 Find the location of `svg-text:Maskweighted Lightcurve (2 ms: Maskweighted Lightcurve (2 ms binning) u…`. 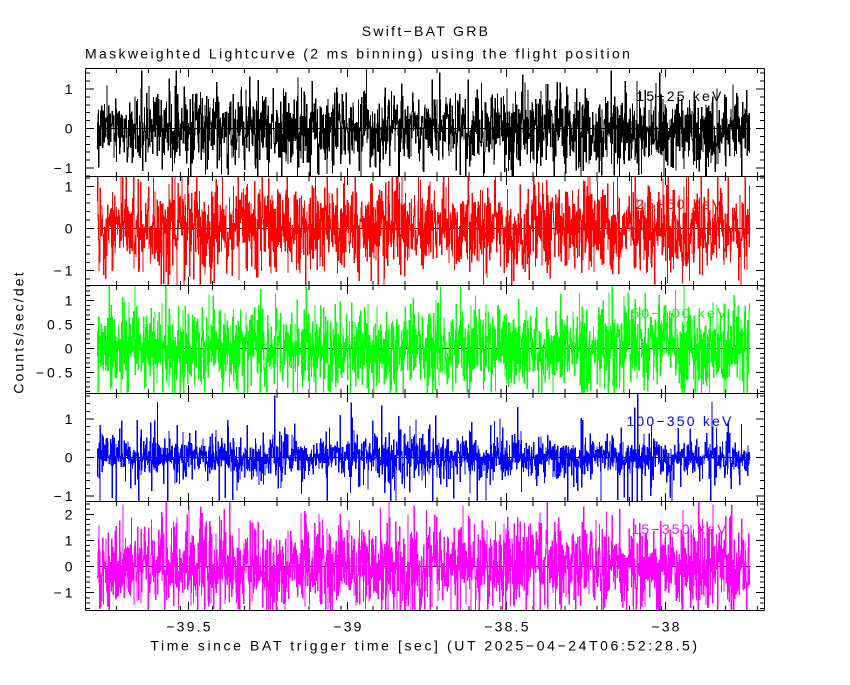

svg-text:Maskweighted Lightcurve (2 ms: Maskweighted Lightcurve (2 ms binning) u… is located at coordinates (358, 54).